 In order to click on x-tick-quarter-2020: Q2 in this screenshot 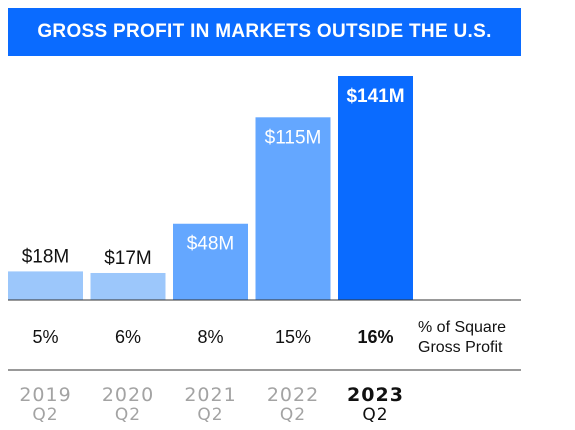, I will do `click(128, 415)`.